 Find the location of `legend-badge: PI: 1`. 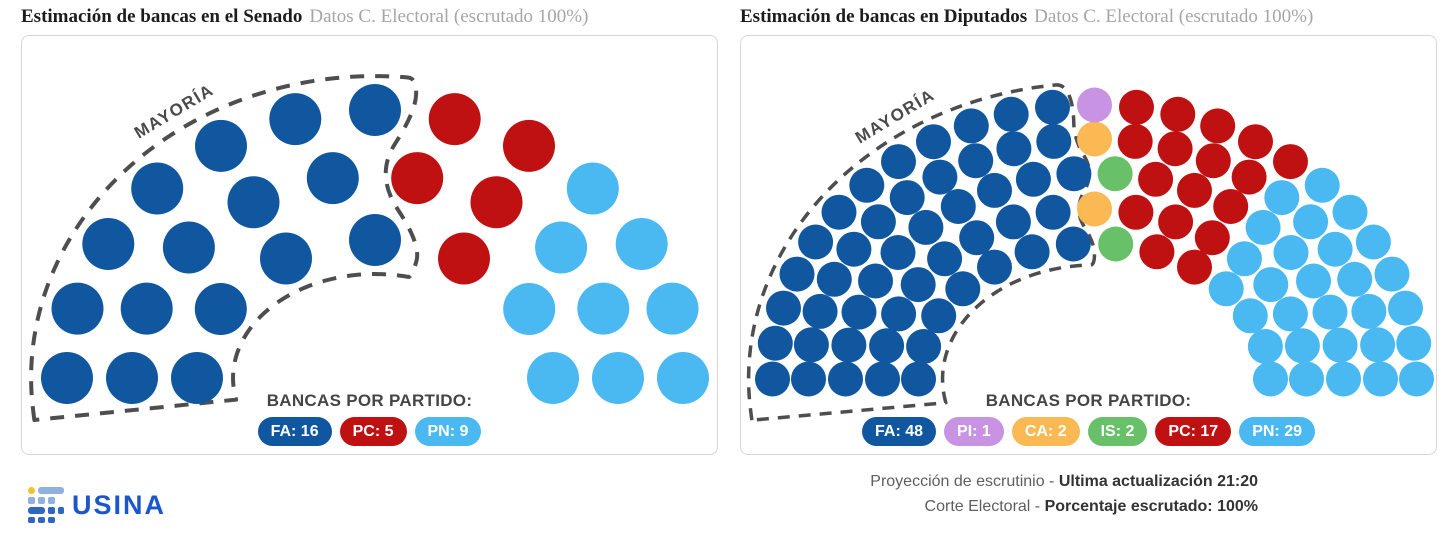

legend-badge: PI: 1 is located at coordinates (974, 431).